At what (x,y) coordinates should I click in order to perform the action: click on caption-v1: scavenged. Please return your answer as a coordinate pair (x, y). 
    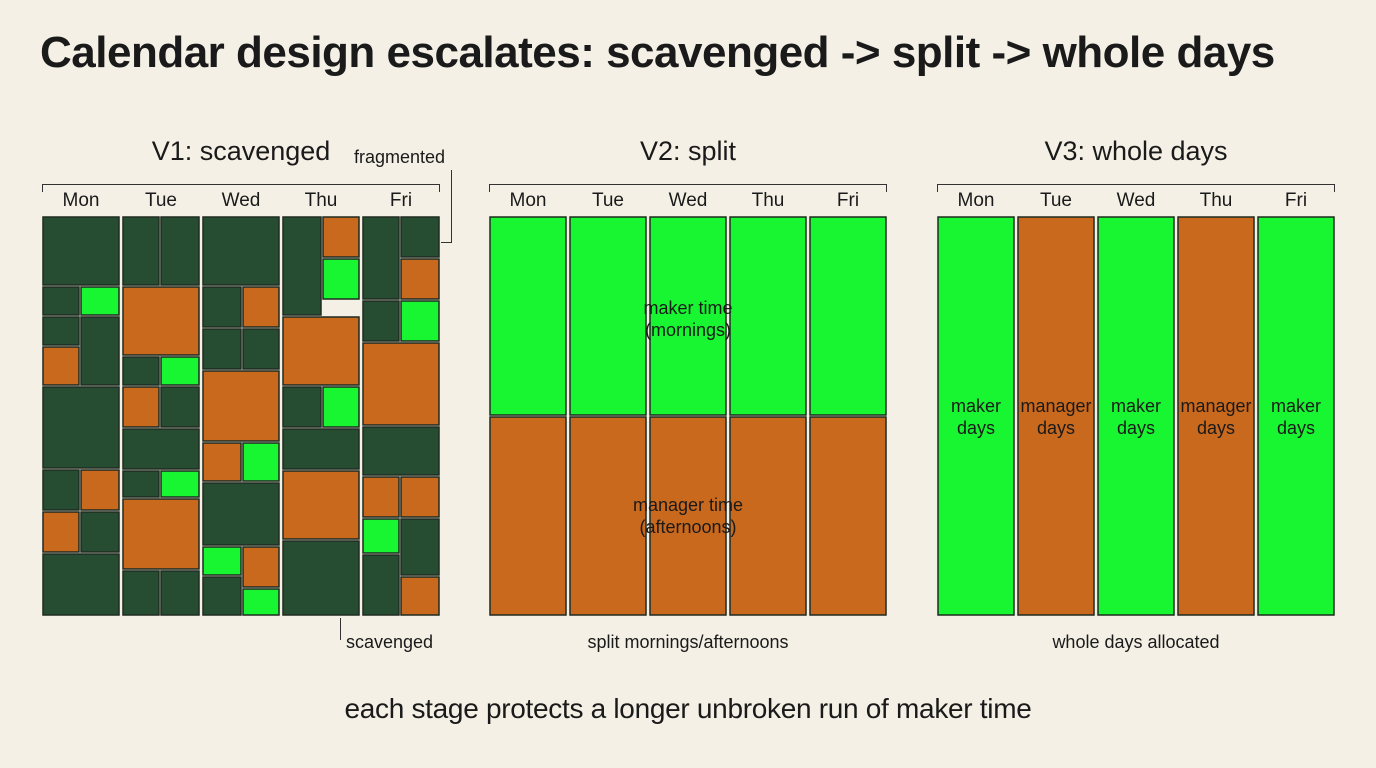
    Looking at the image, I should click on (390, 642).